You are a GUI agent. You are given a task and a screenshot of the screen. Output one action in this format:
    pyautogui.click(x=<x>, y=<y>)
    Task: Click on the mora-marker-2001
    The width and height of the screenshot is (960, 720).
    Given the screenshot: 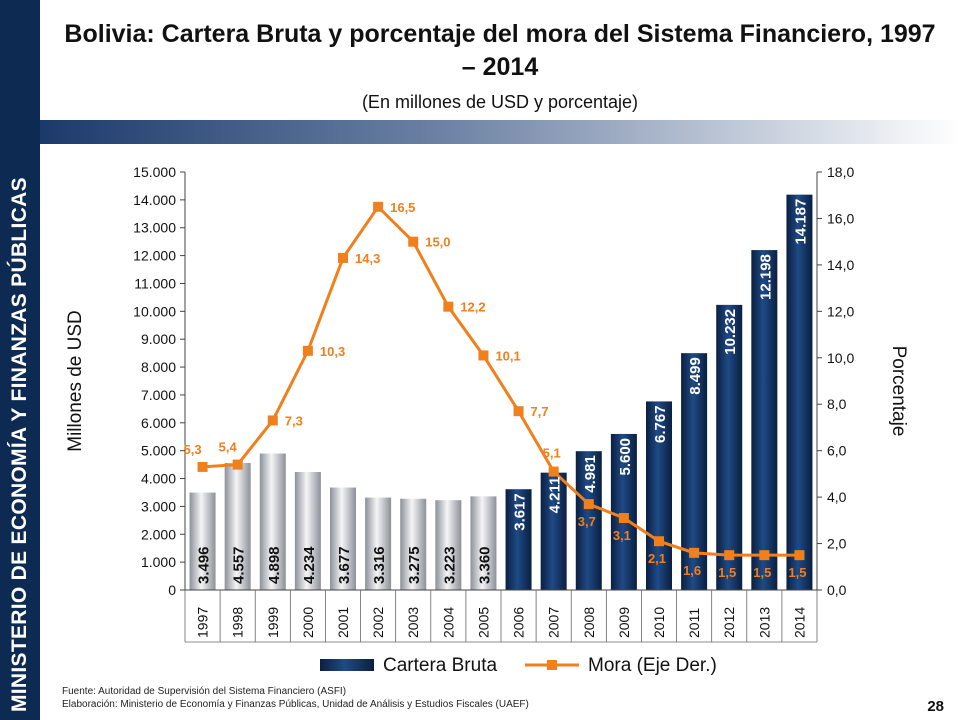 What is the action you would take?
    pyautogui.click(x=343, y=257)
    